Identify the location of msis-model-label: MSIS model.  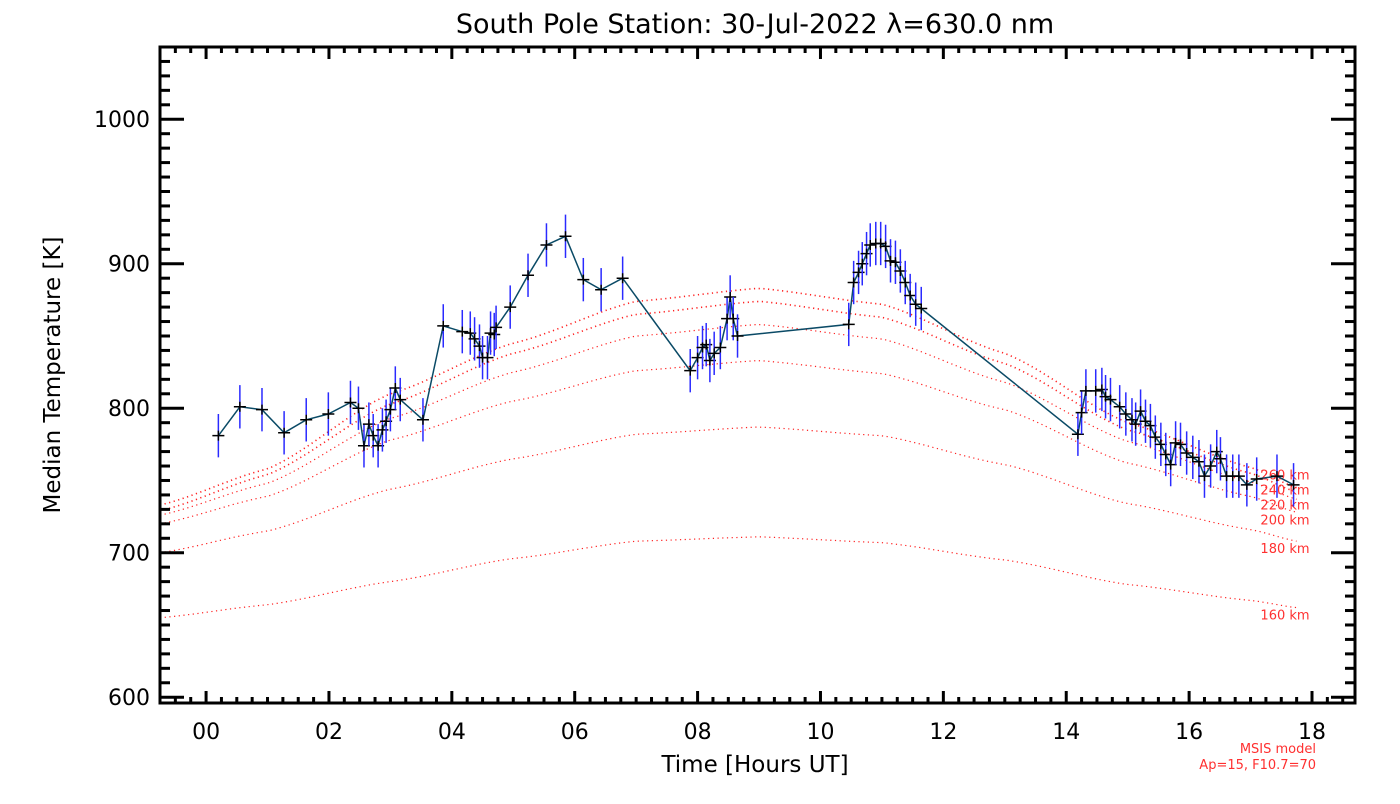
(1278, 749).